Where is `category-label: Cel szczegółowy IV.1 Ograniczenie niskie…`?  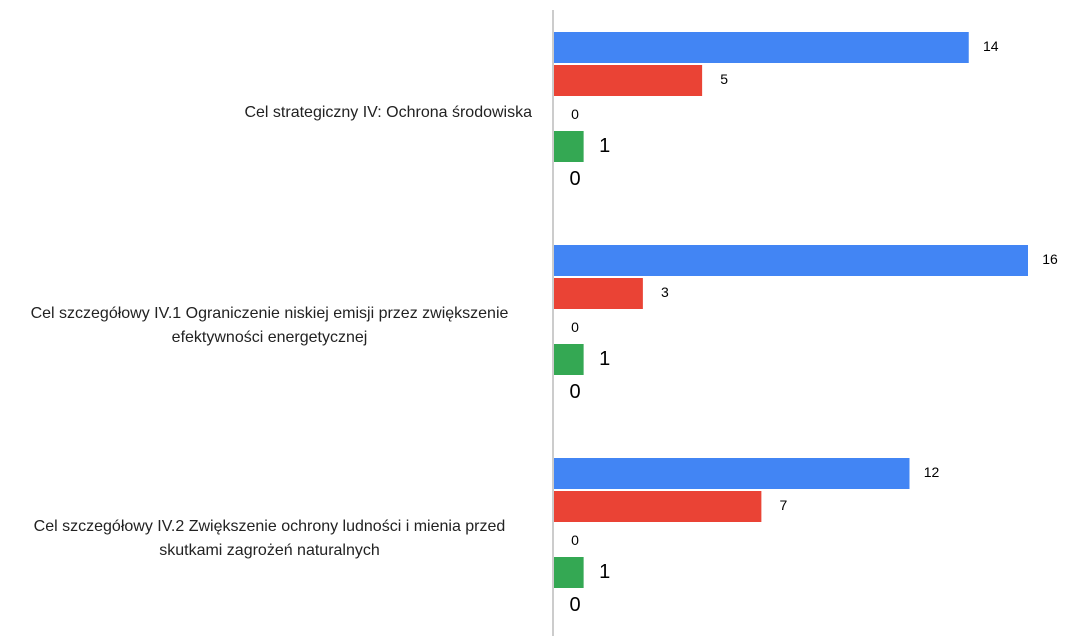 category-label: Cel szczegółowy IV.1 Ograniczenie niskie… is located at coordinates (269, 325).